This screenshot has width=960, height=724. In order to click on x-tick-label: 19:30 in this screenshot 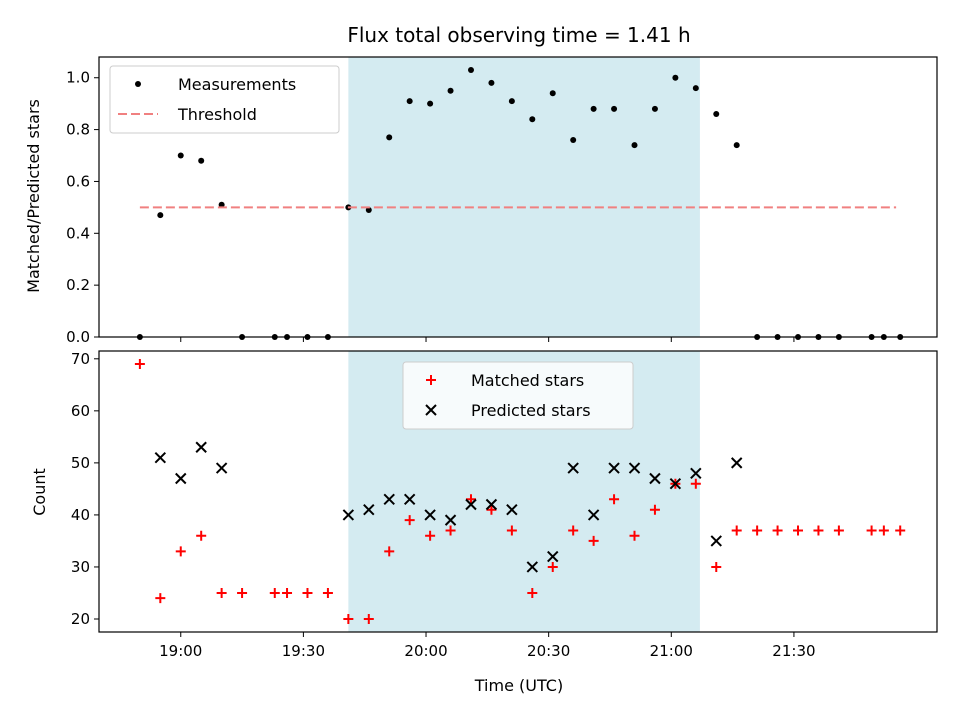, I will do `click(303, 651)`.